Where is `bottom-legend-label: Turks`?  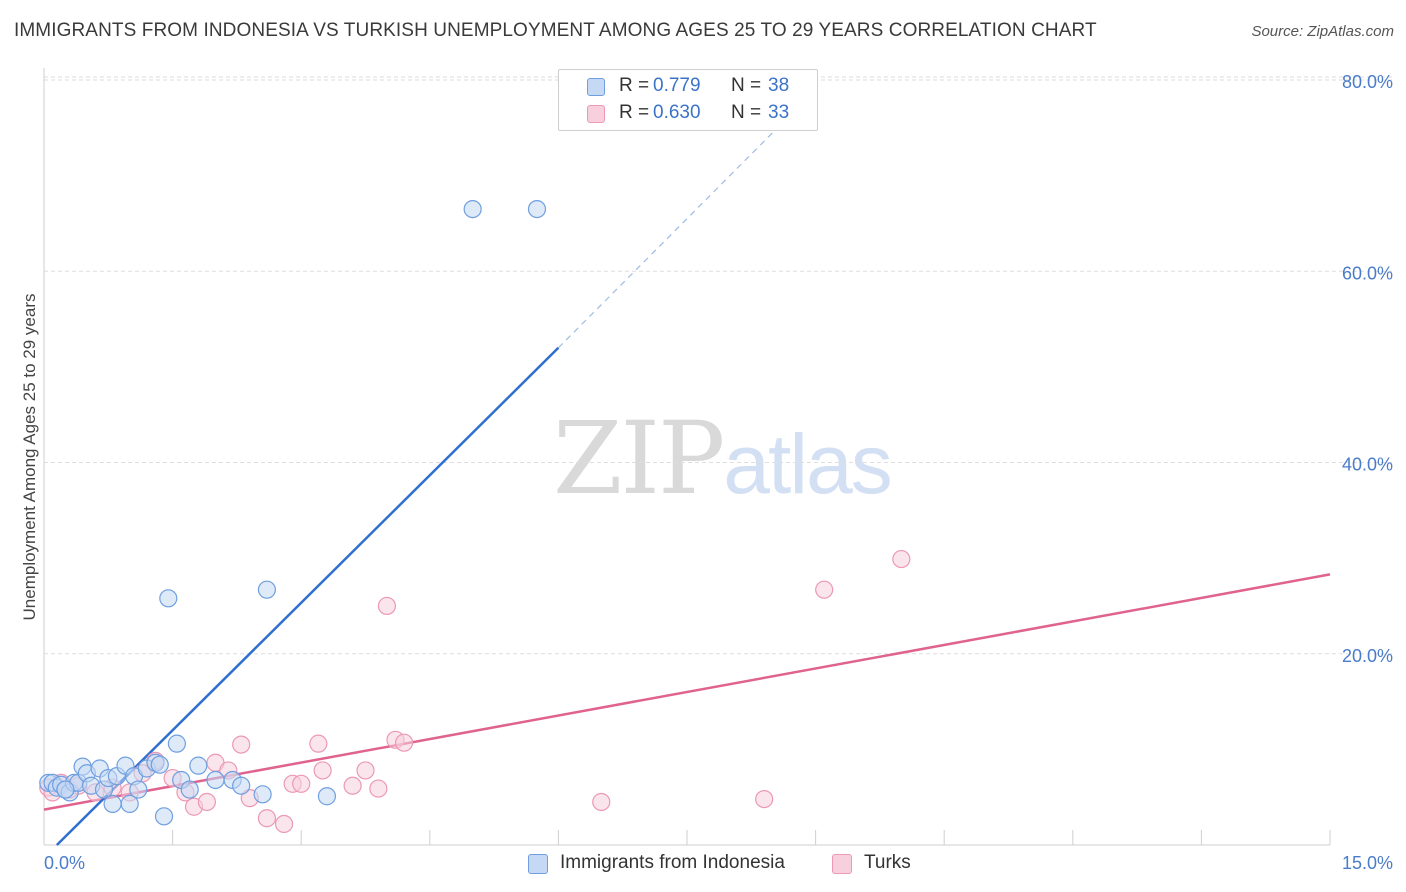
bottom-legend-label: Turks is located at coordinates (887, 862).